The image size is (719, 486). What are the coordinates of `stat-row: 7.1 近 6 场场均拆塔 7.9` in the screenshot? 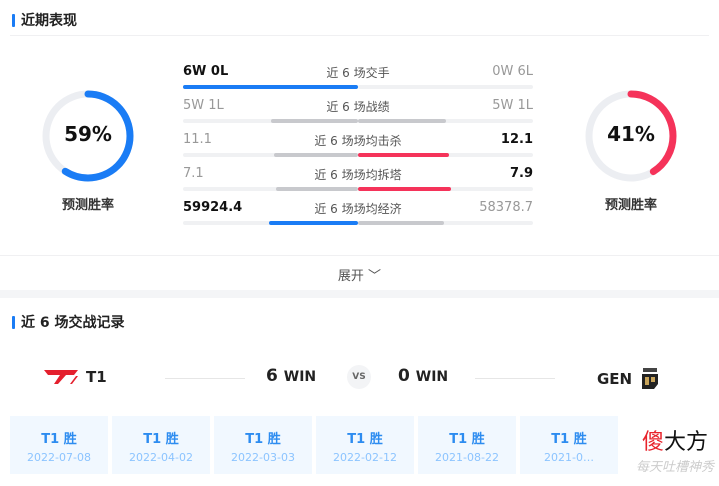 It's located at (358, 178).